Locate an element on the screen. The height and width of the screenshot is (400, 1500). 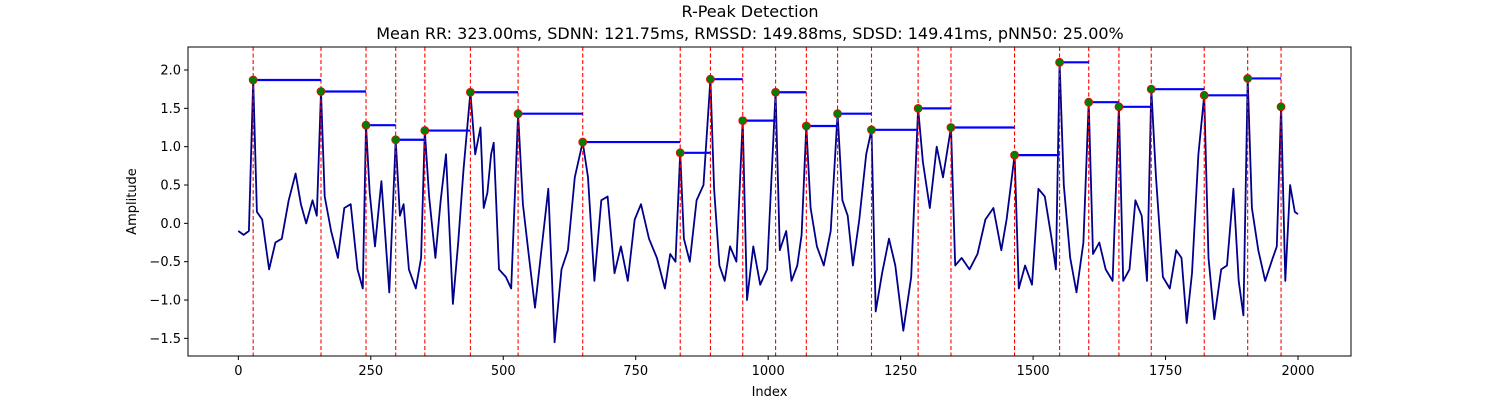
x-axis-label: Index is located at coordinates (770, 392).